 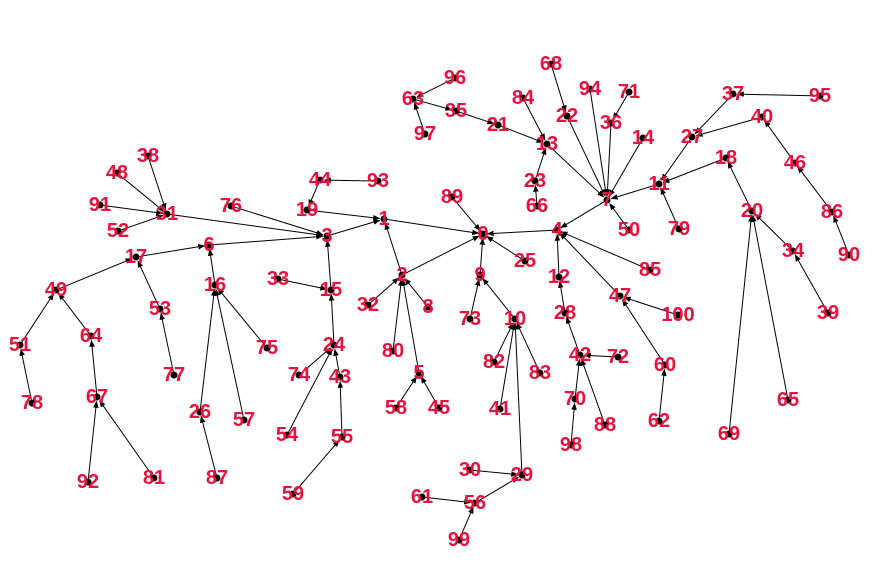 What do you see at coordinates (650, 270) in the screenshot?
I see `node-85: 85` at bounding box center [650, 270].